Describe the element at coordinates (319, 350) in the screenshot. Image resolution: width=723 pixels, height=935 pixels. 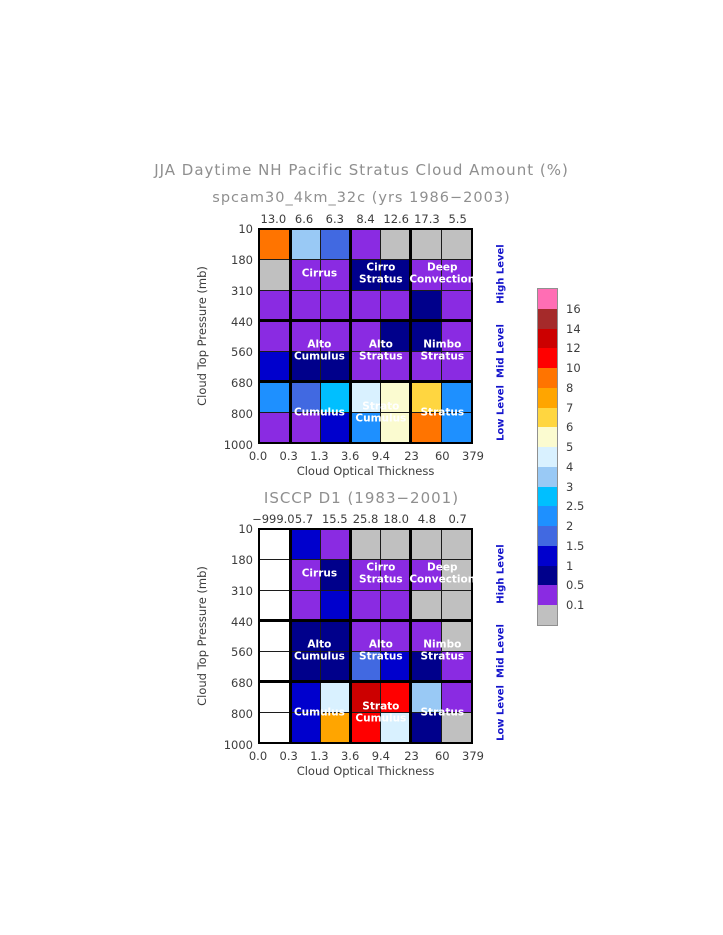
I see `cloud-type-label: Alto Cumulus` at that location.